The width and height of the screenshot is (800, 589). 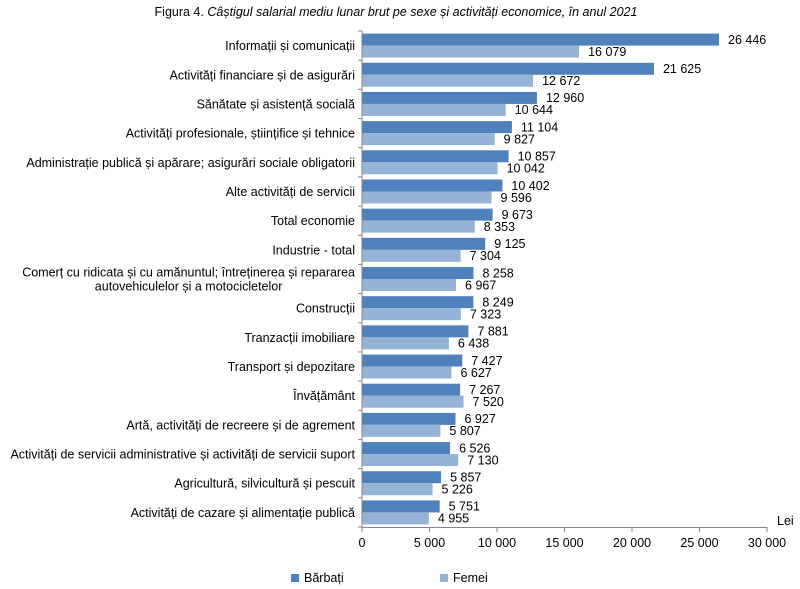 What do you see at coordinates (179, 12) in the screenshot?
I see `figure-label: Figura 4.` at bounding box center [179, 12].